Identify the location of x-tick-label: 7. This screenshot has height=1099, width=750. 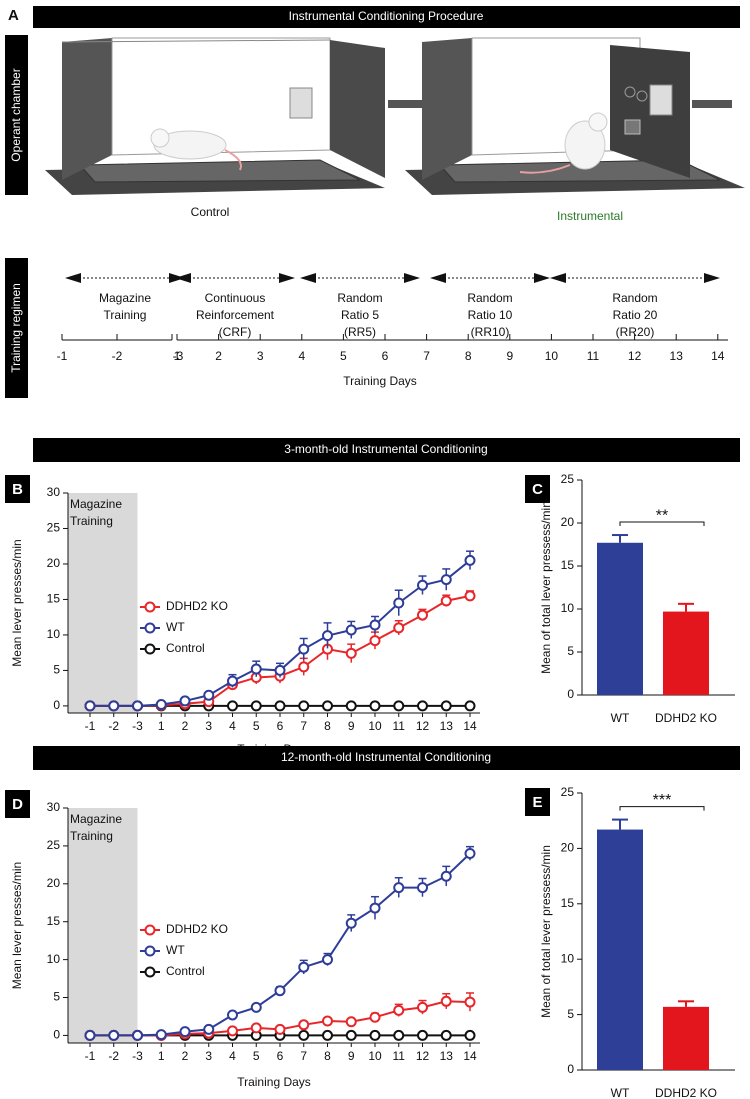
(303, 1056).